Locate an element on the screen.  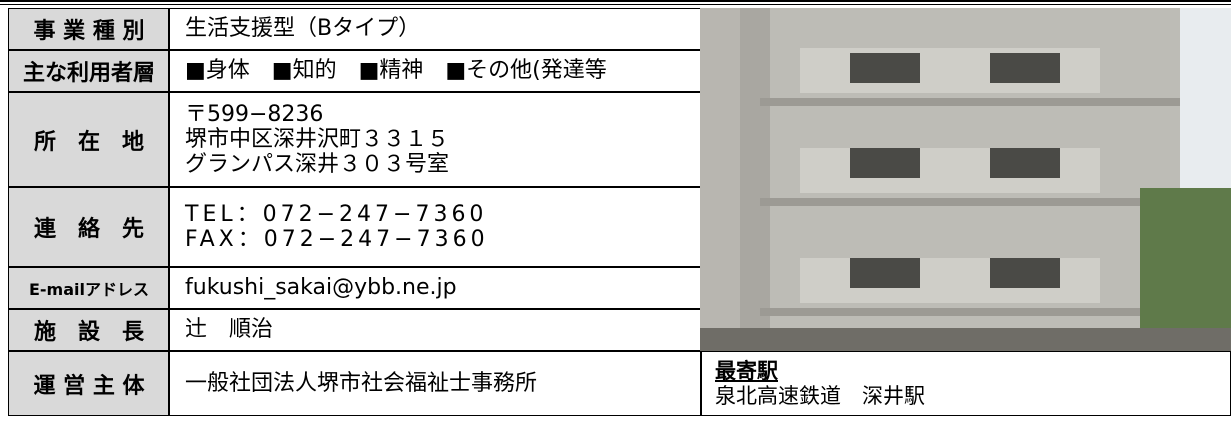
row-value: 〒599−8236 堺市中区深井沢町３３１５ グランパス深井３０３号室 is located at coordinates (435, 139).